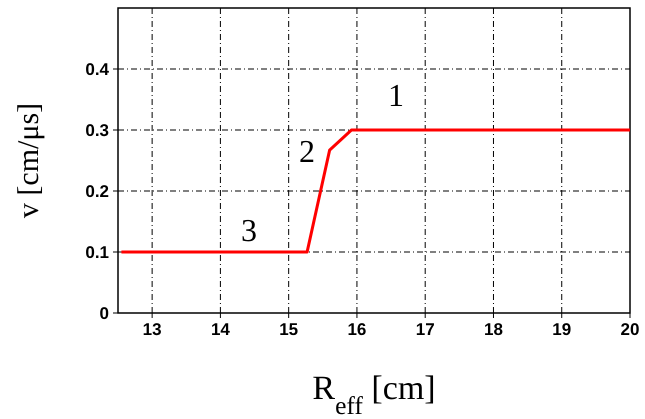  Describe the element at coordinates (97, 69) in the screenshot. I see `y-tick-label: 0.4` at that location.